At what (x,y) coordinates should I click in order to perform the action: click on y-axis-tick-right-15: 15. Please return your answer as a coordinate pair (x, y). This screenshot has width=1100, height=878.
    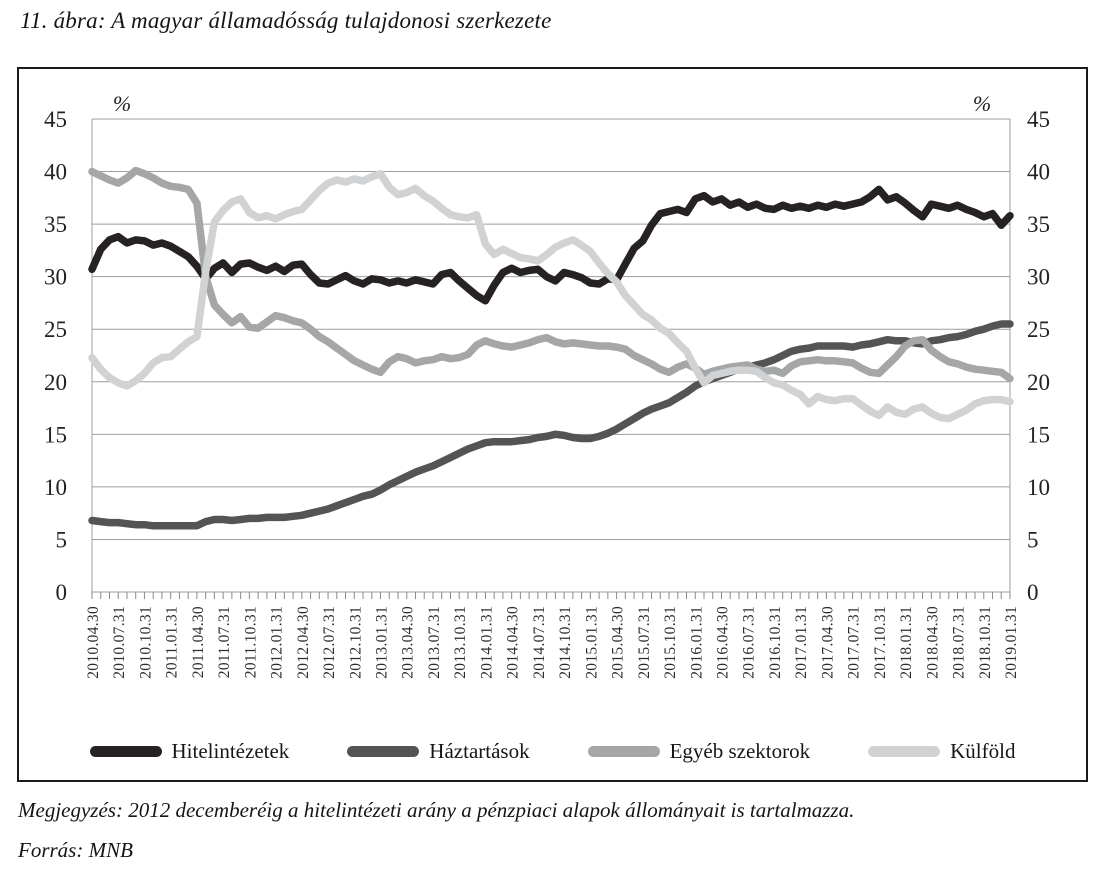
    Looking at the image, I should click on (1038, 434).